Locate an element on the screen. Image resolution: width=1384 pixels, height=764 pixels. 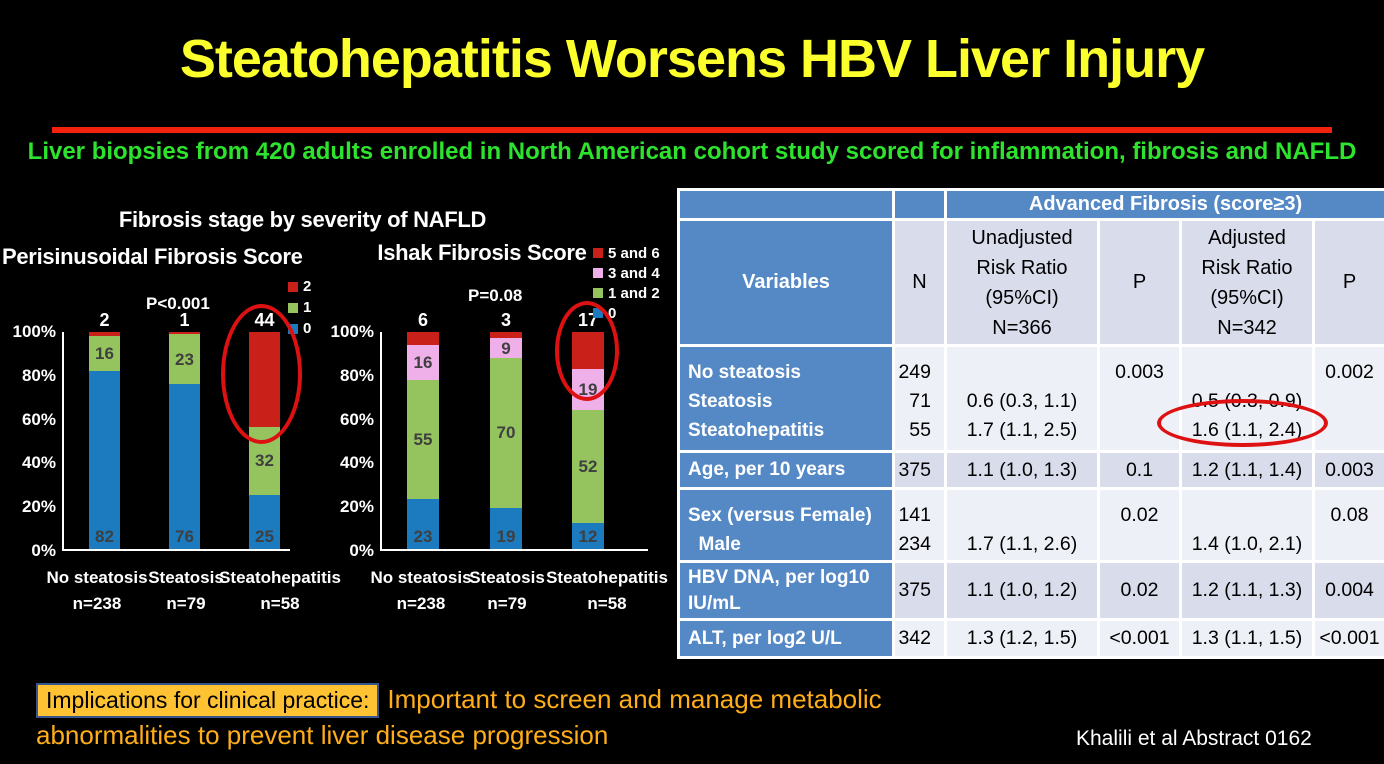
segment-value: 52 is located at coordinates (588, 467).